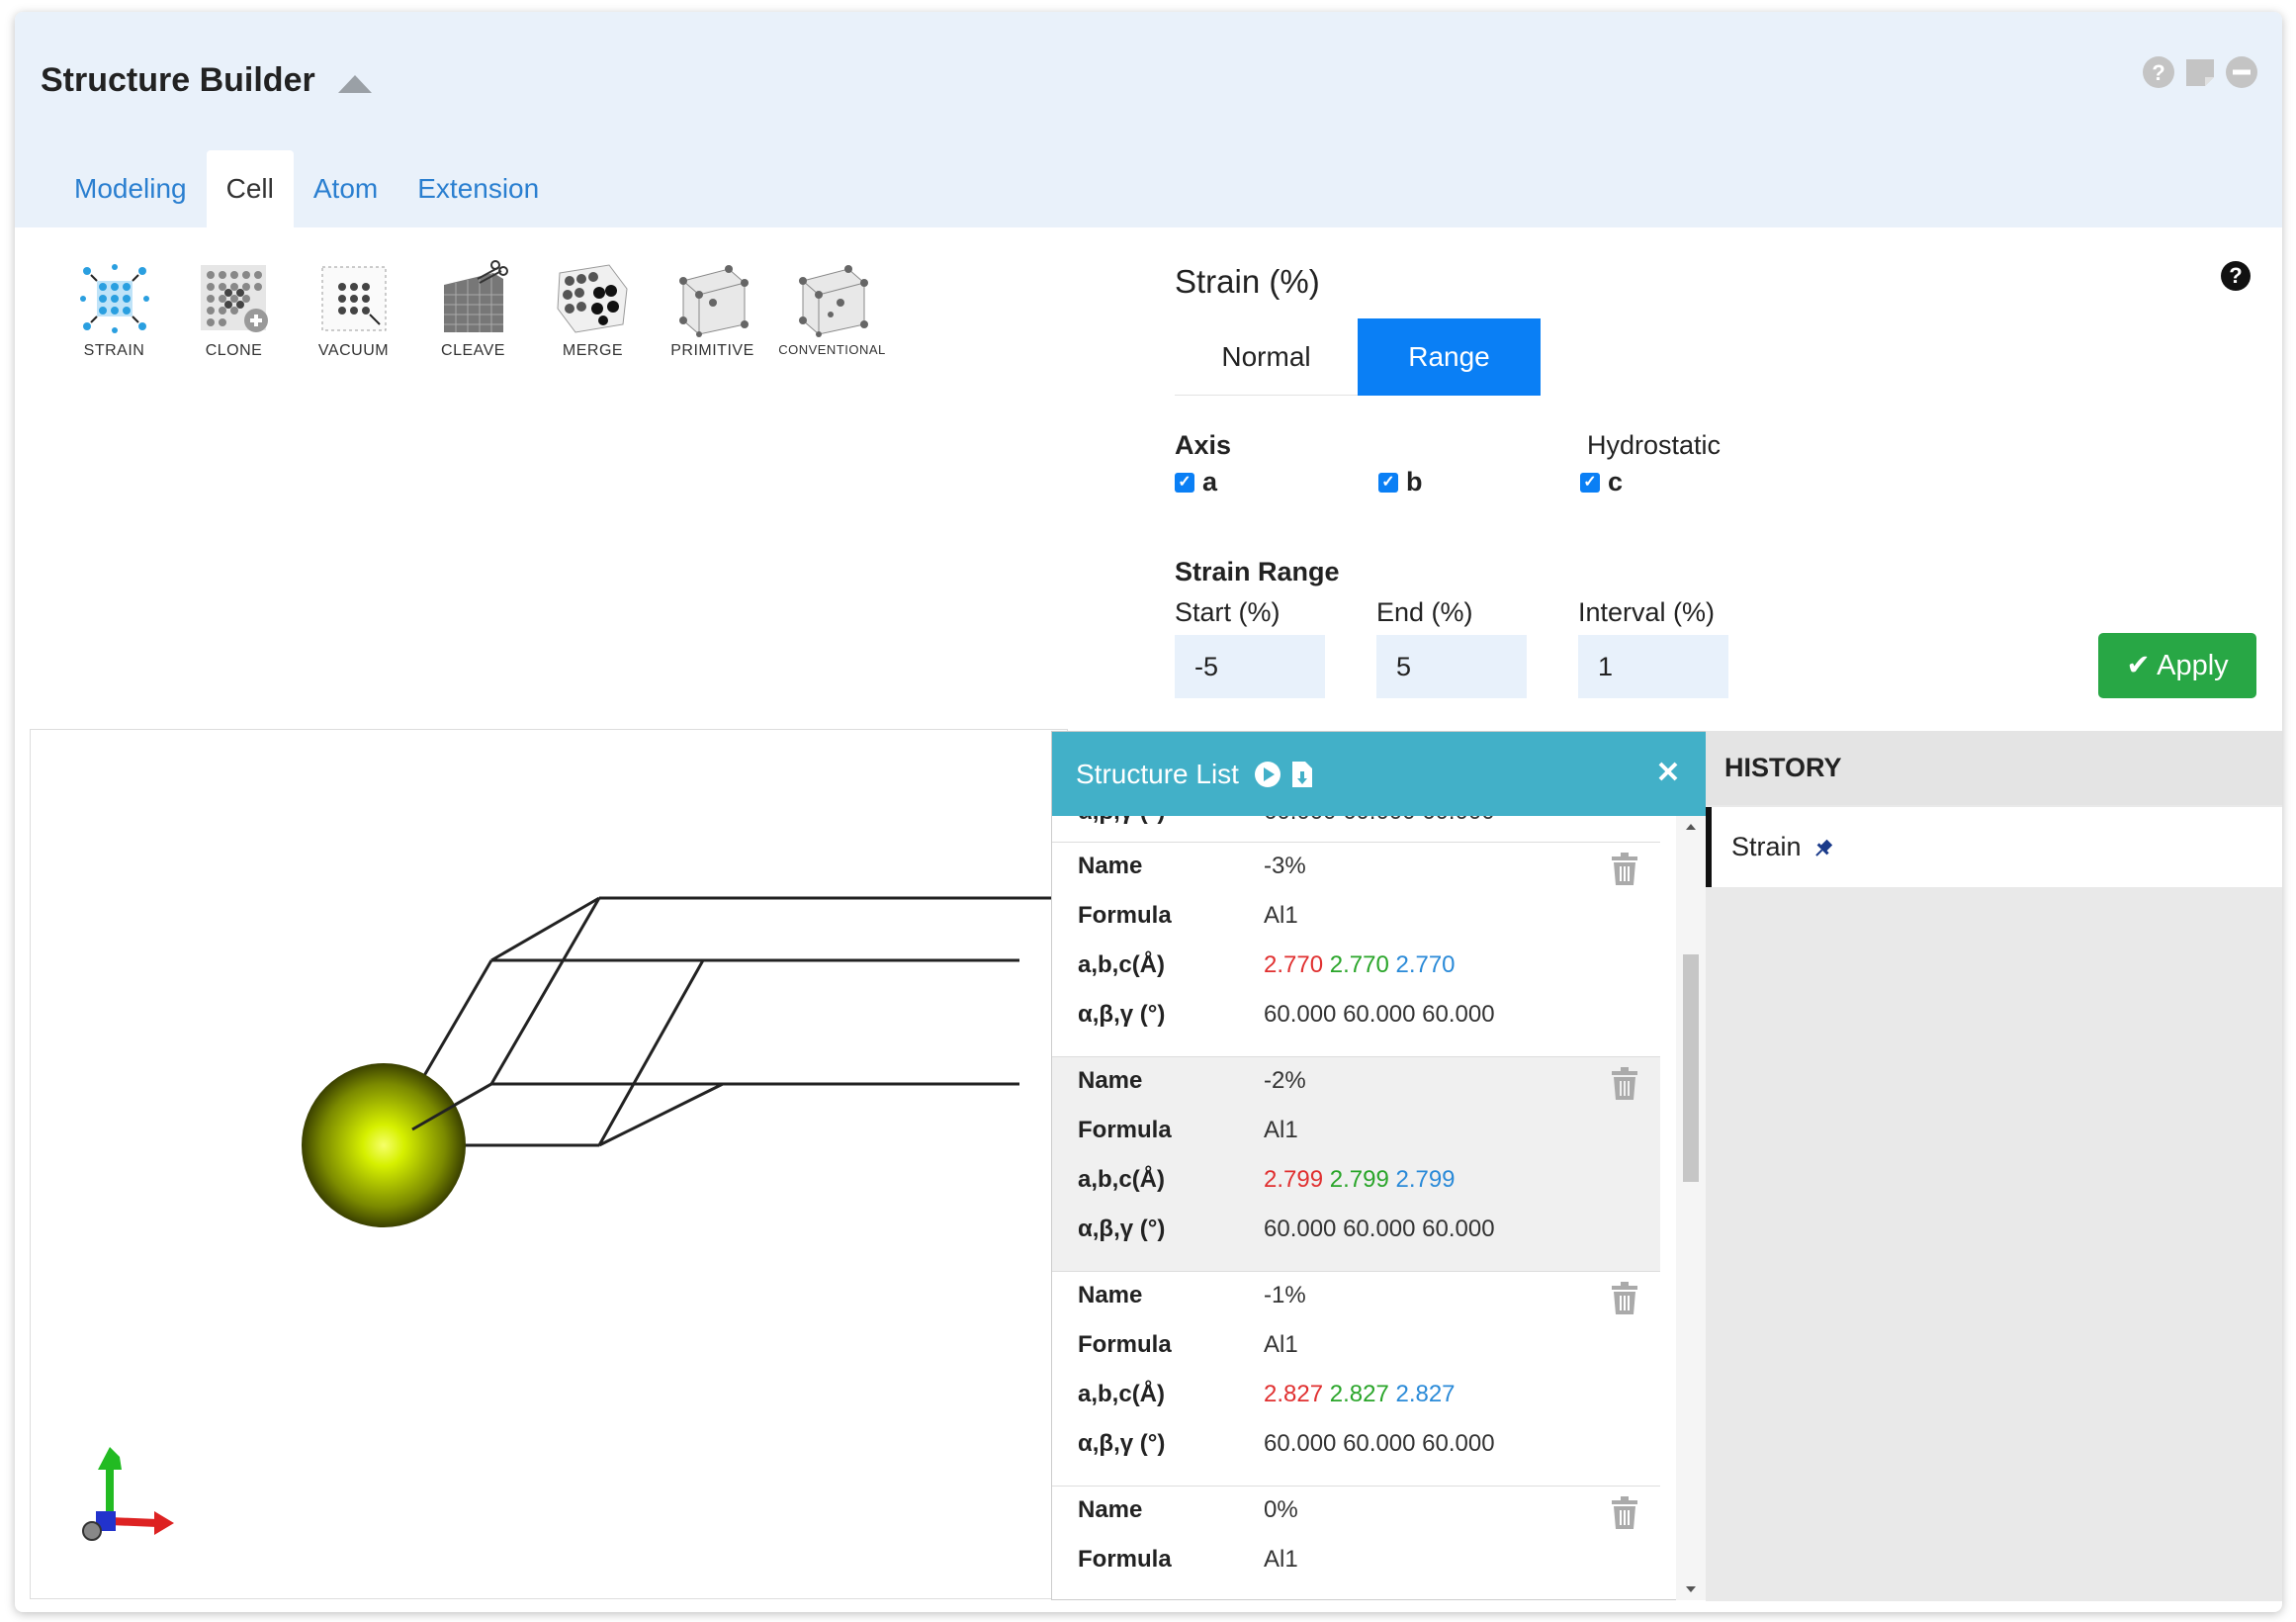 The image size is (2296, 1622). I want to click on strain-tool: STRAIN, so click(114, 309).